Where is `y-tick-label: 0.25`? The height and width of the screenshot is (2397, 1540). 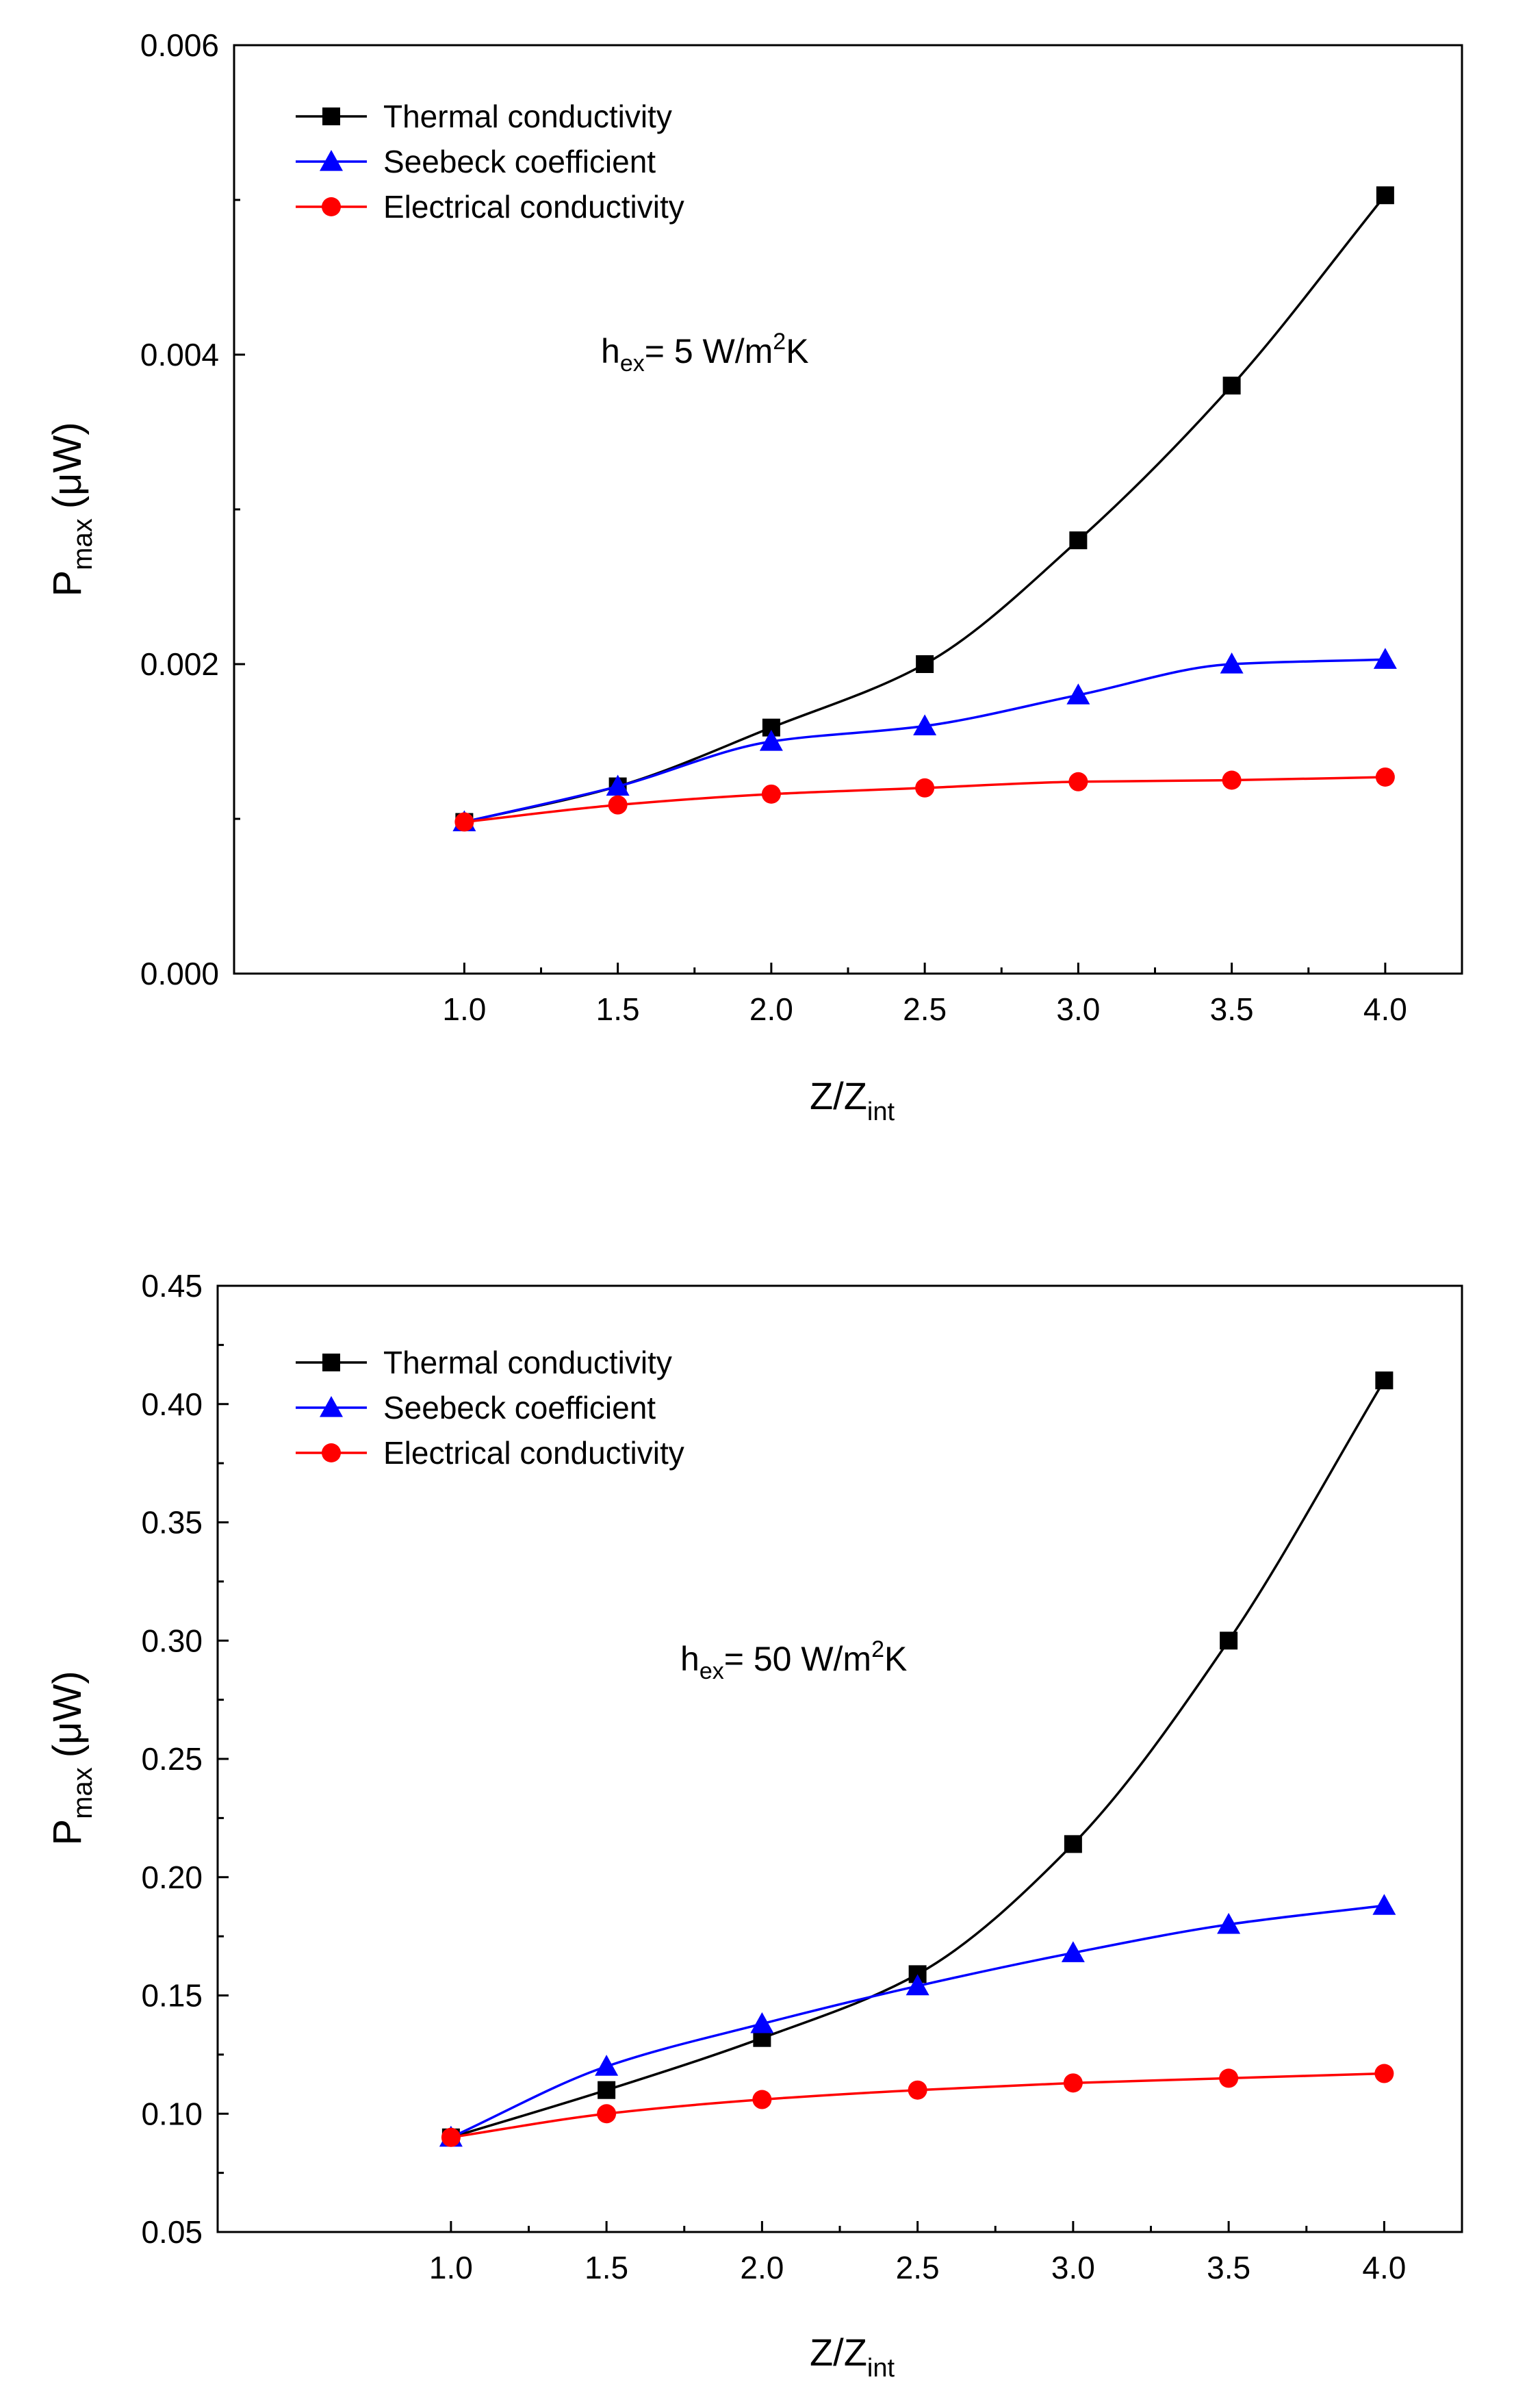
y-tick-label: 0.25 is located at coordinates (172, 1759).